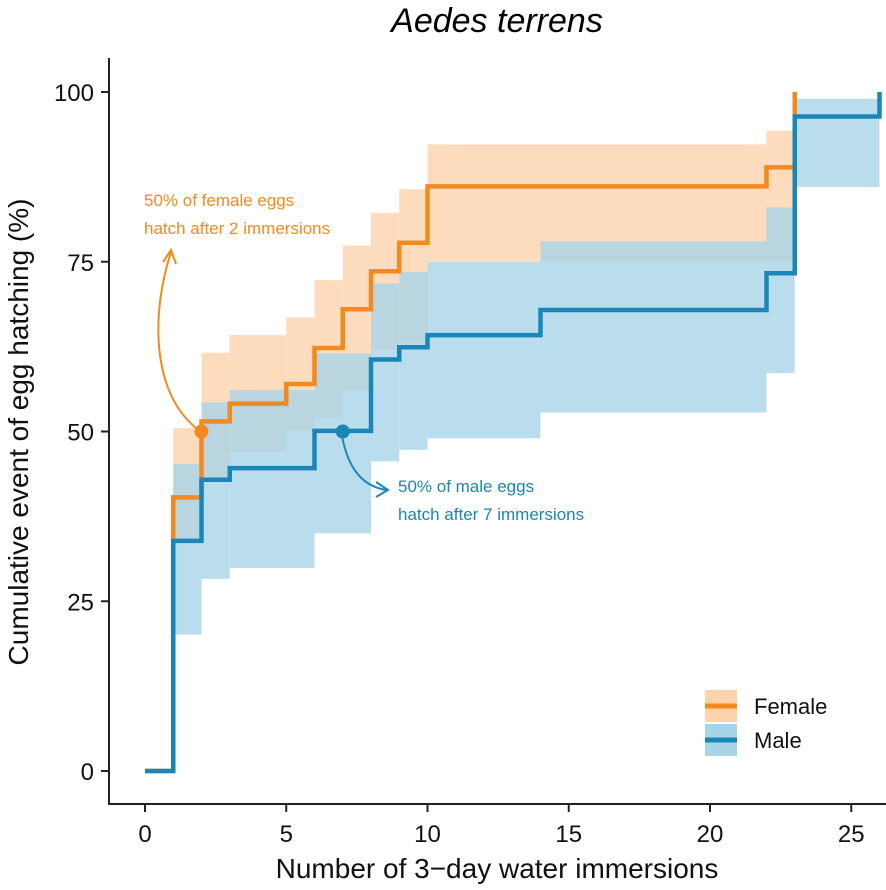 This screenshot has width=886, height=890. I want to click on y-tick-label: 50, so click(80, 433).